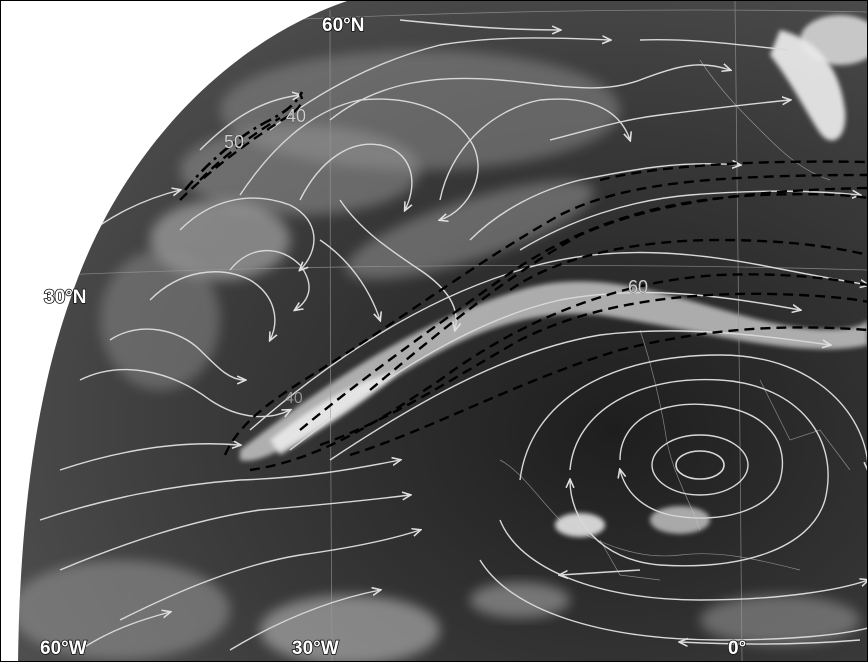 The width and height of the screenshot is (868, 662). Describe the element at coordinates (343, 25) in the screenshot. I see `latitude-label-60n: 60°N` at that location.